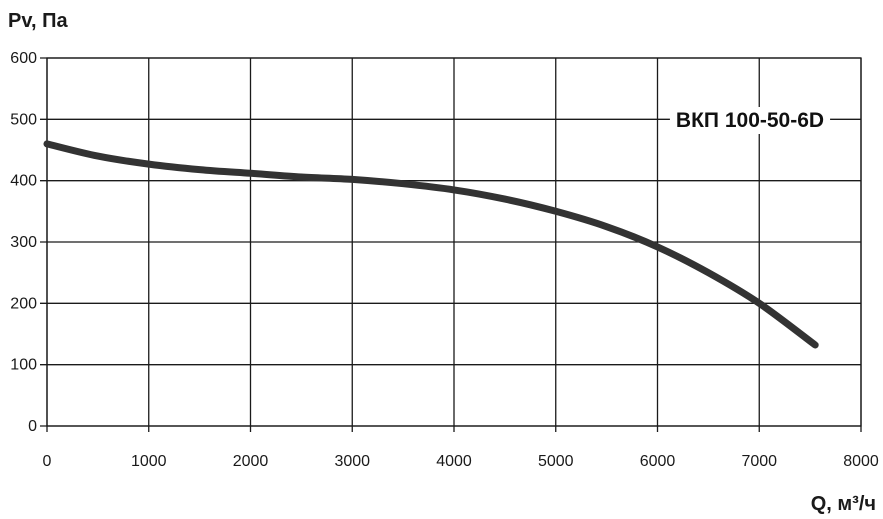  I want to click on x-tick-label: 8000, so click(861, 461).